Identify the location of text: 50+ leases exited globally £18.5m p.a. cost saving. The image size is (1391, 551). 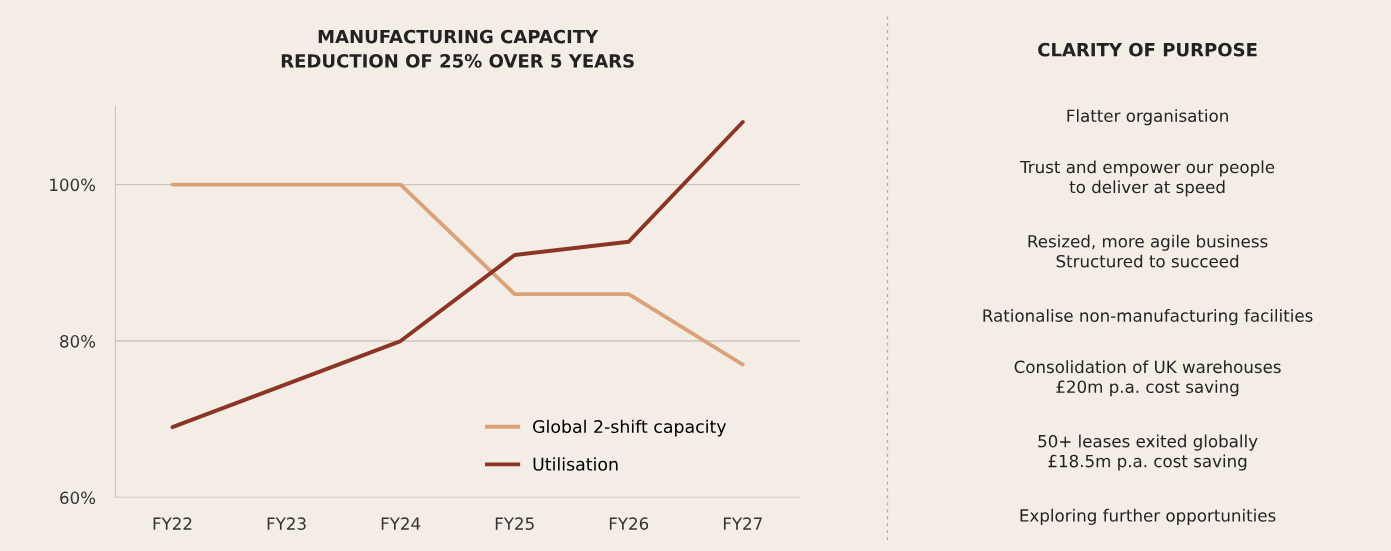
(1148, 452).